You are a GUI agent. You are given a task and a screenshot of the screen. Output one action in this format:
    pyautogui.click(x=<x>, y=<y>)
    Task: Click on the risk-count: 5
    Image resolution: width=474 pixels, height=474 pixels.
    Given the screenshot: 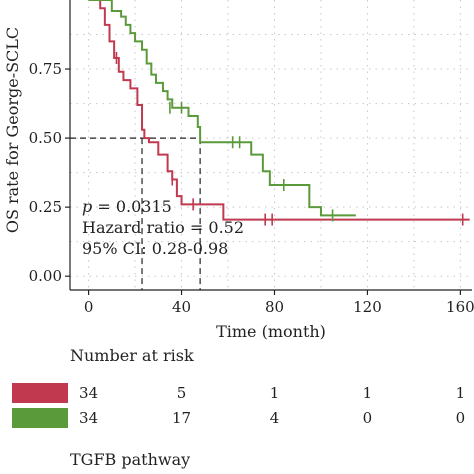 What is the action you would take?
    pyautogui.click(x=181, y=393)
    